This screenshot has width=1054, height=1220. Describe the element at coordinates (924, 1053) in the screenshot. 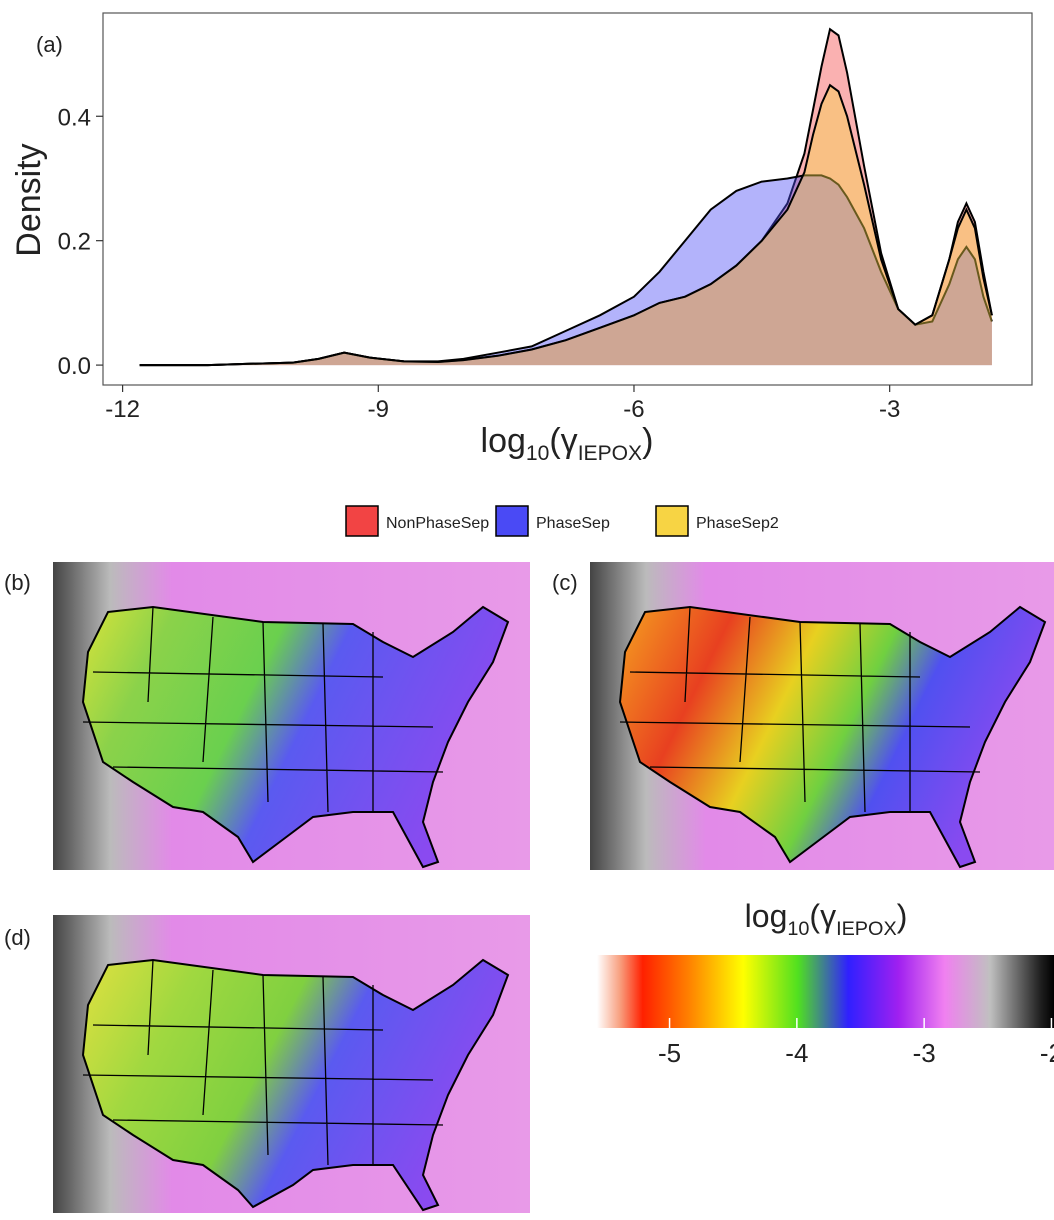

I see `colorbar-tick-label: -3` at that location.